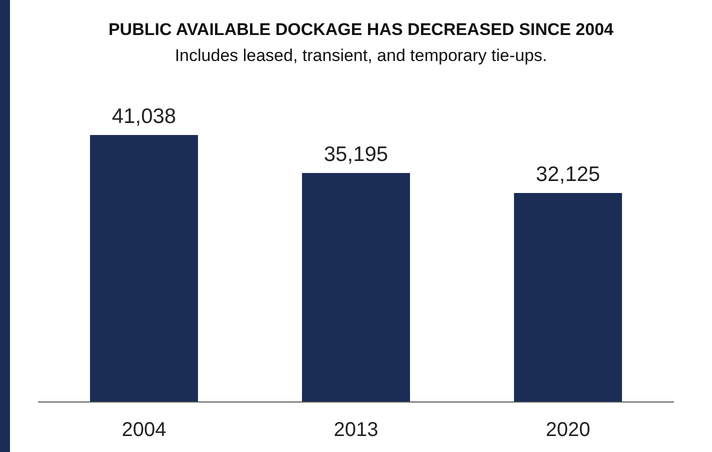 The width and height of the screenshot is (712, 452). Describe the element at coordinates (361, 56) in the screenshot. I see `chart-subtitle: Includes leased, transient, and temporary tie-ups.` at that location.